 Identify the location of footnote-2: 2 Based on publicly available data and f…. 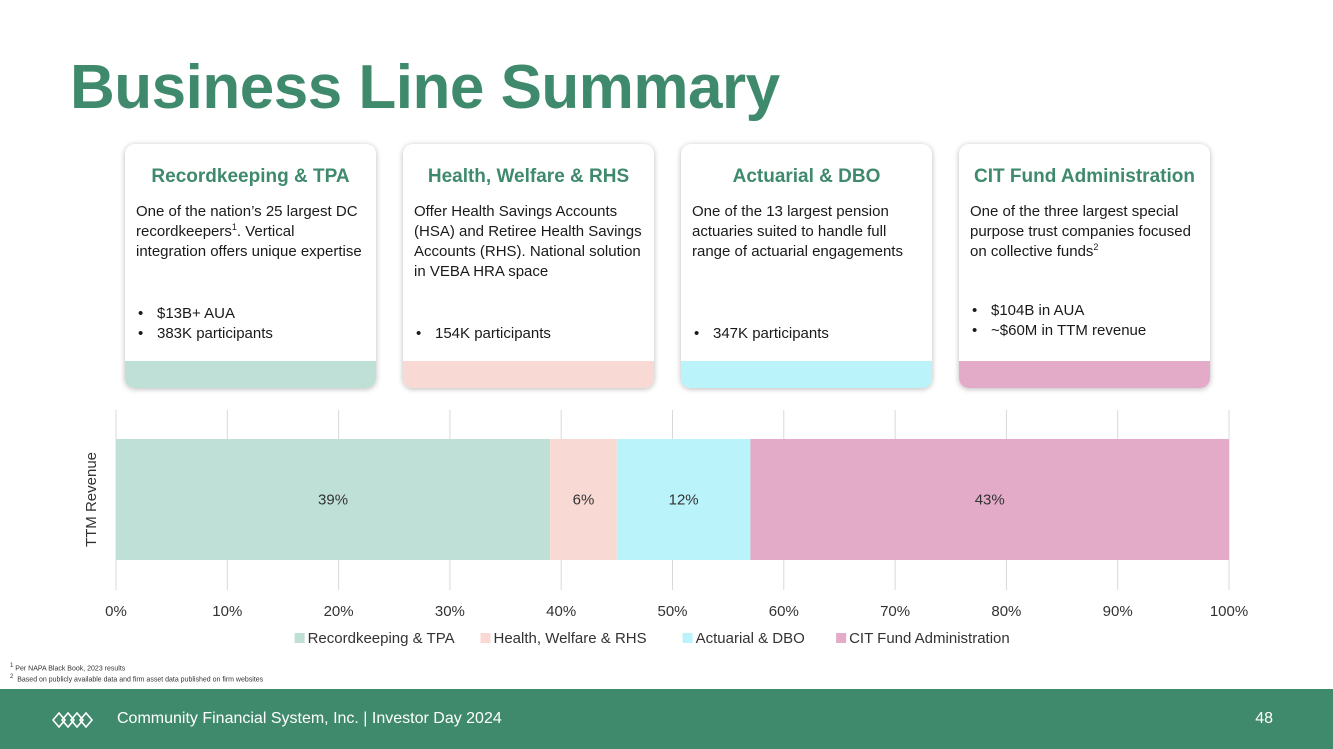
(137, 679).